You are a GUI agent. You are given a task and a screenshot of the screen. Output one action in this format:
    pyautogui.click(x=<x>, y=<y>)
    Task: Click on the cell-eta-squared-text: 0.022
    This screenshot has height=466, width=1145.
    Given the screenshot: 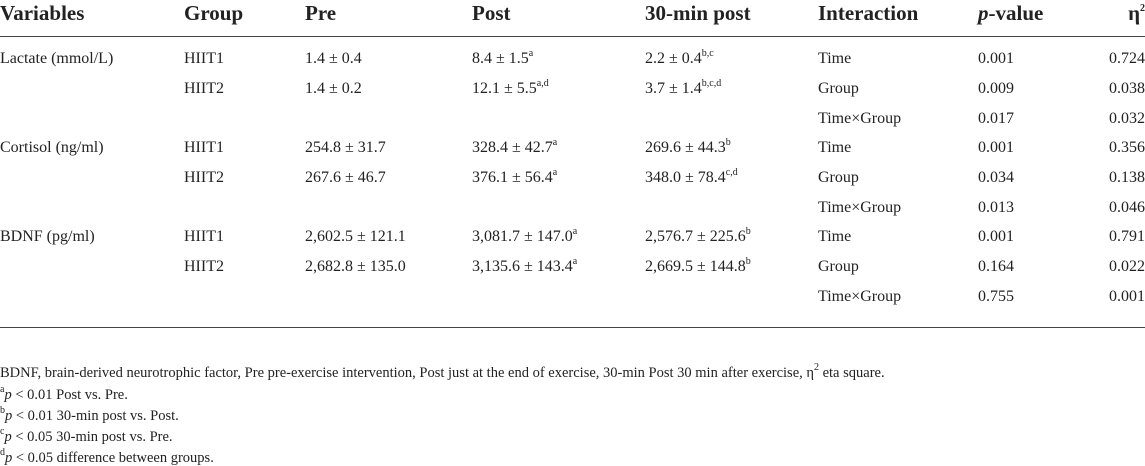 What is the action you would take?
    pyautogui.click(x=1127, y=266)
    